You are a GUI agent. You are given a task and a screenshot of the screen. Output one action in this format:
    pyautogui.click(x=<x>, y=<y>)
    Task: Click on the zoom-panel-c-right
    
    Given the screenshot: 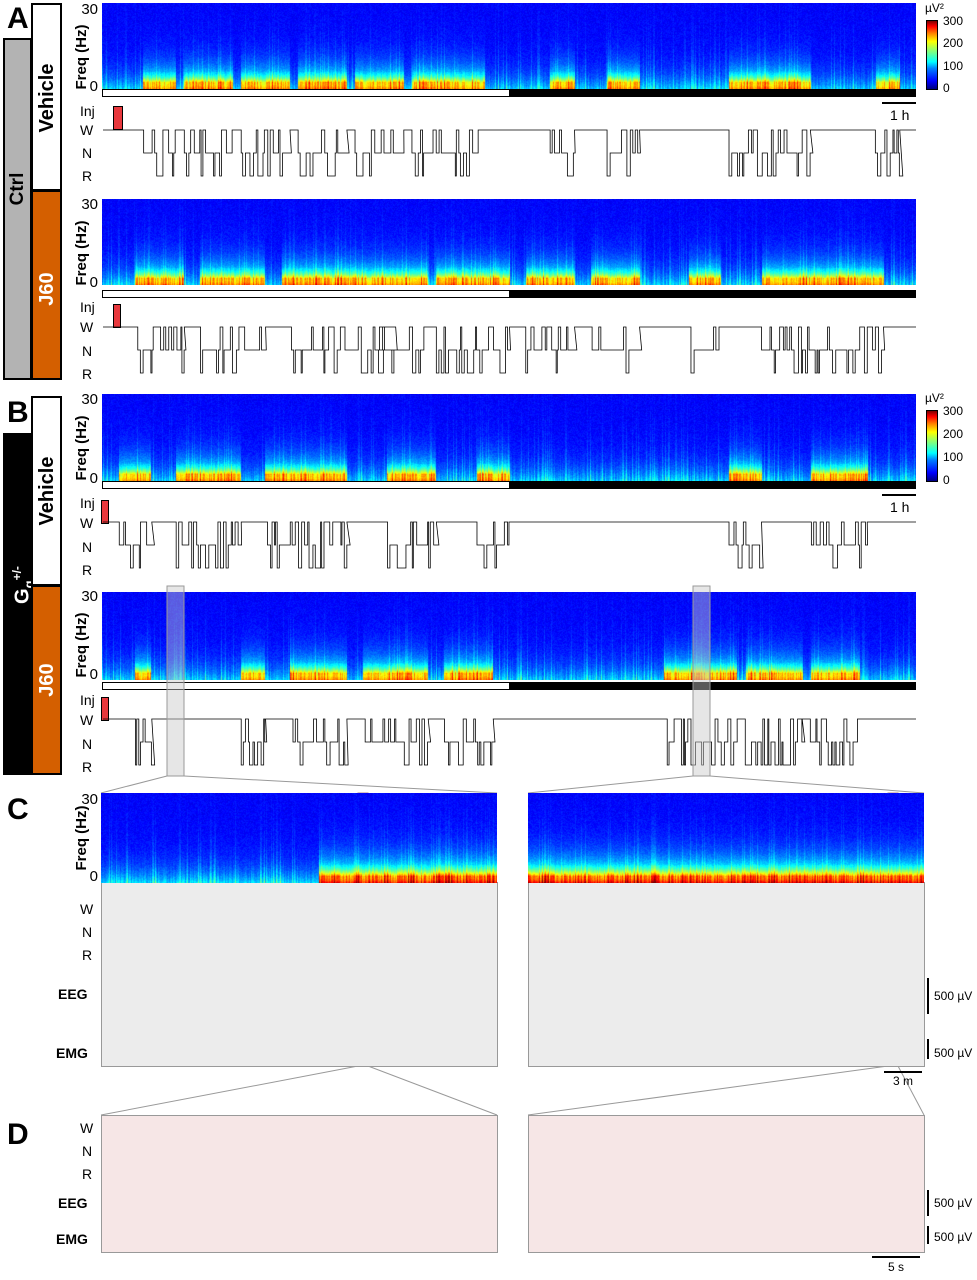 What is the action you would take?
    pyautogui.click(x=726, y=974)
    